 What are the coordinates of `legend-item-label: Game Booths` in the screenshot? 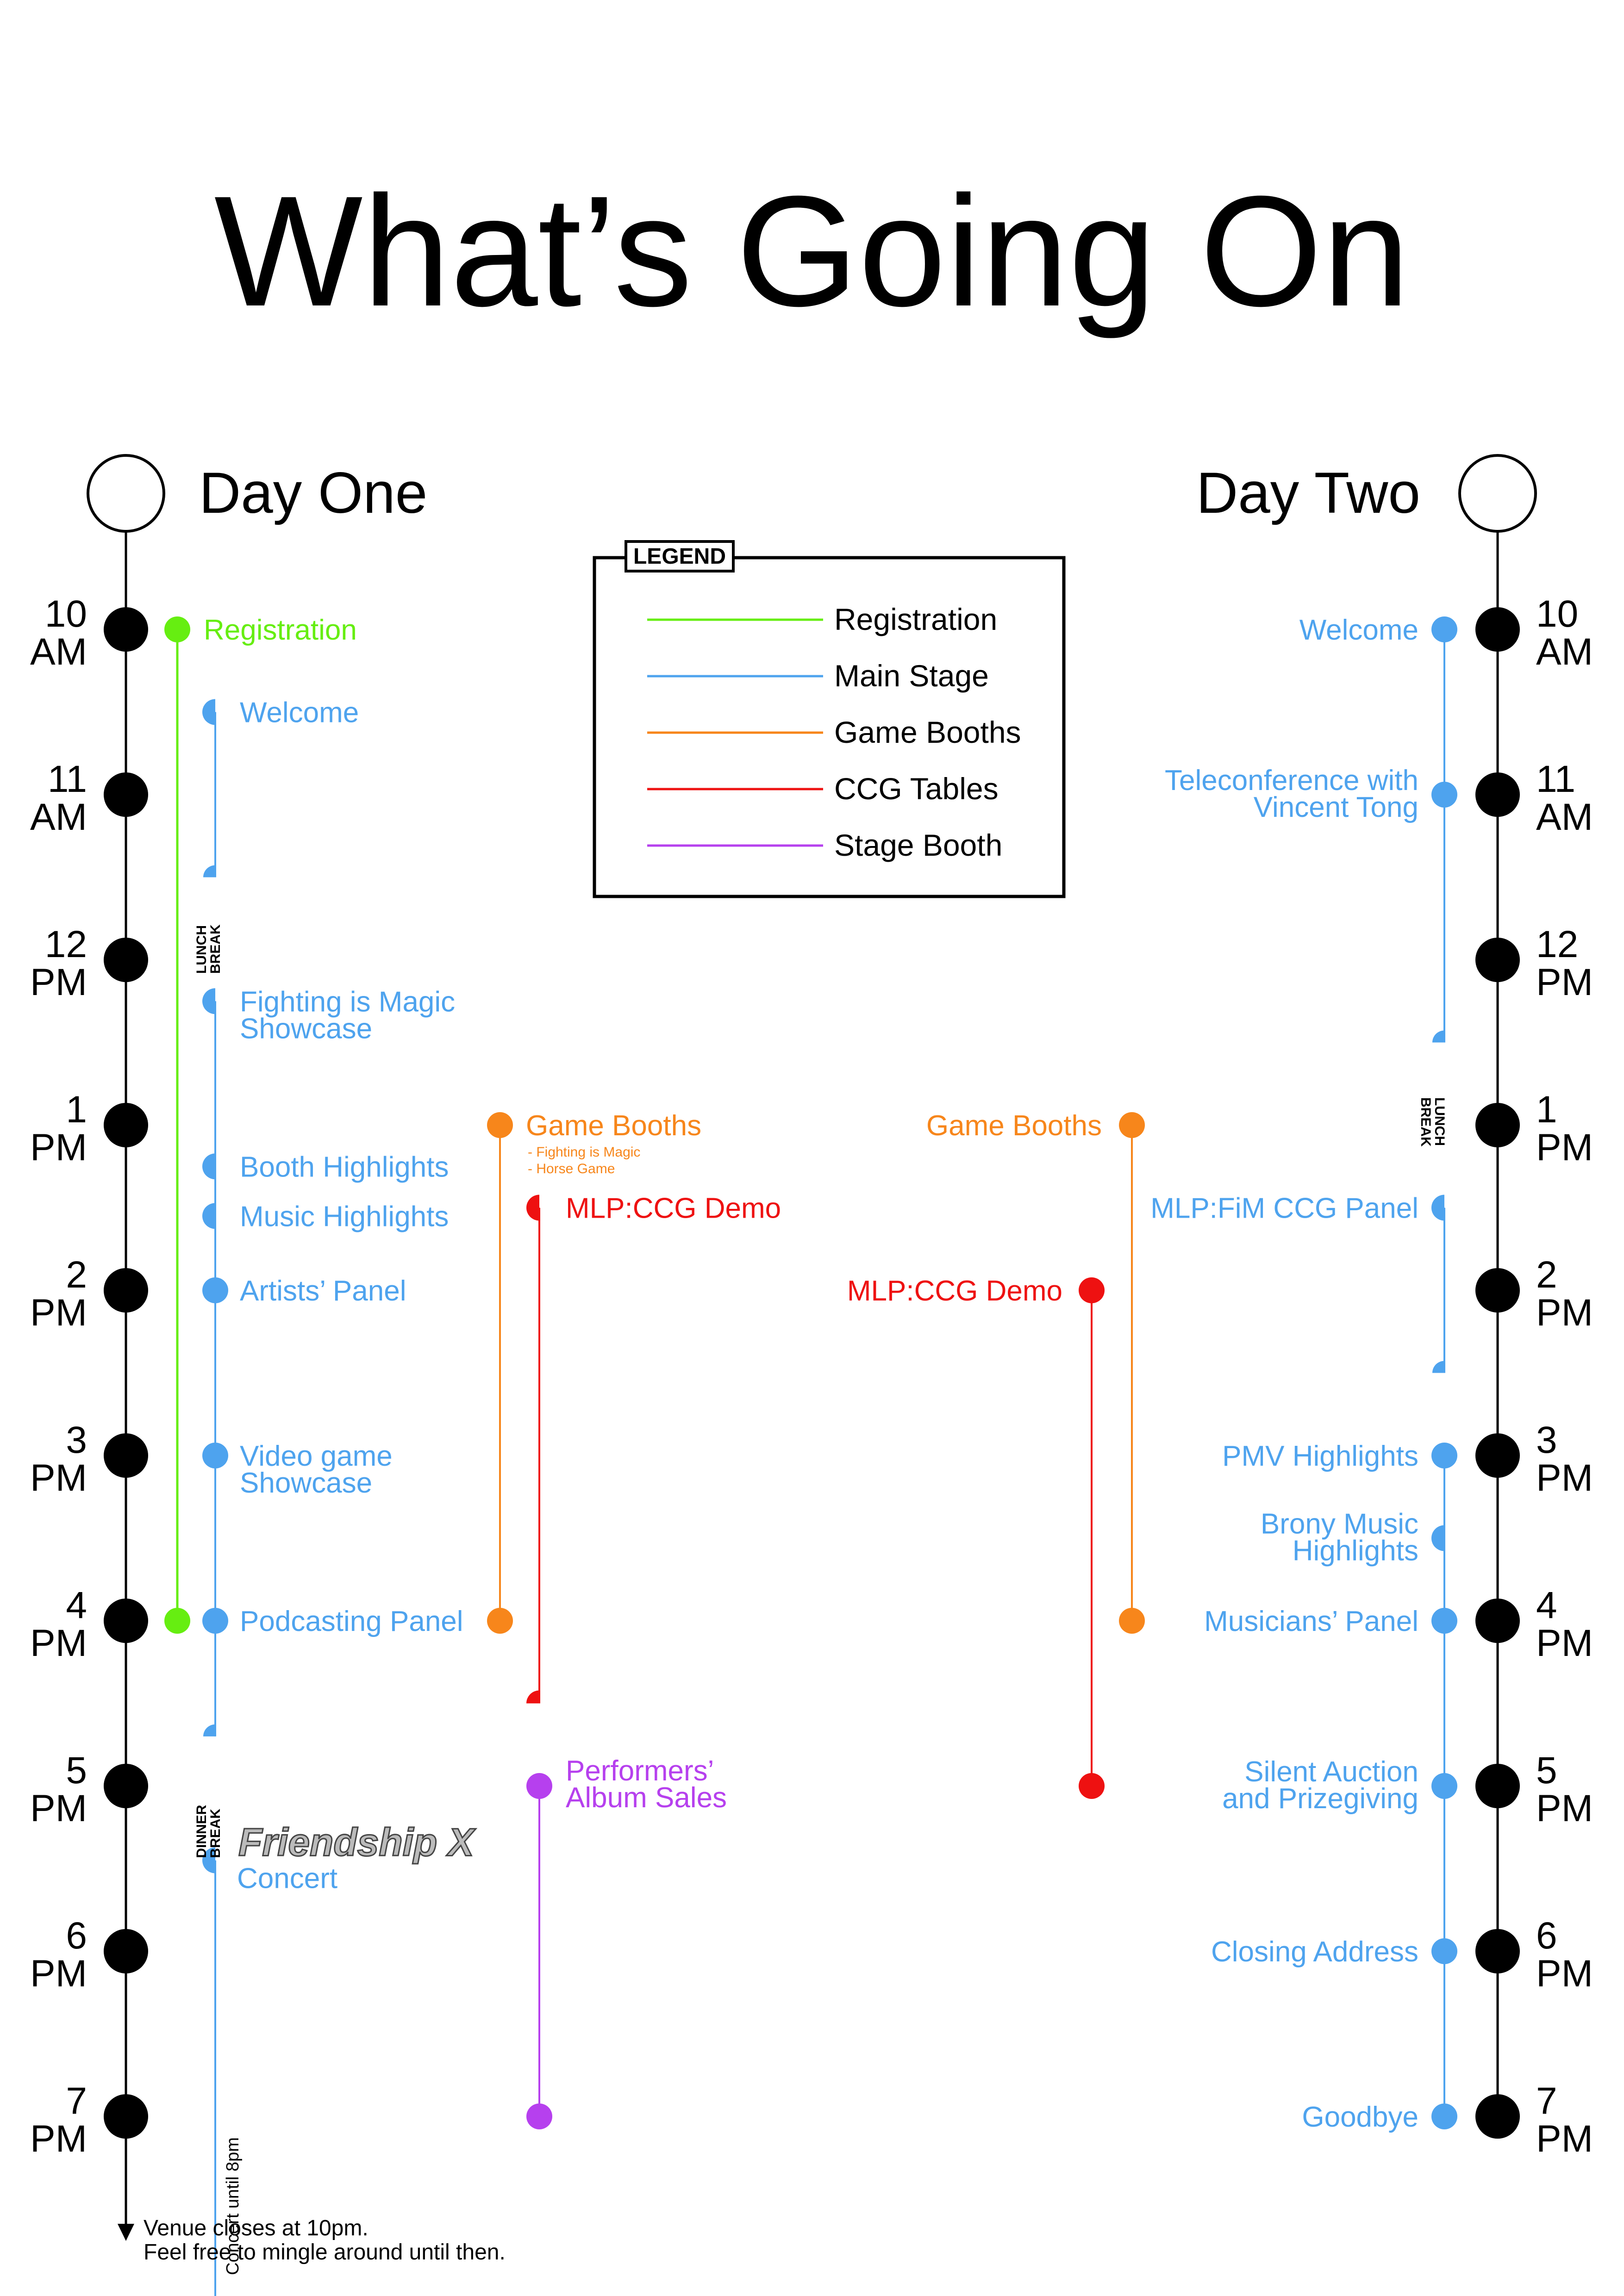 It's located at (927, 732).